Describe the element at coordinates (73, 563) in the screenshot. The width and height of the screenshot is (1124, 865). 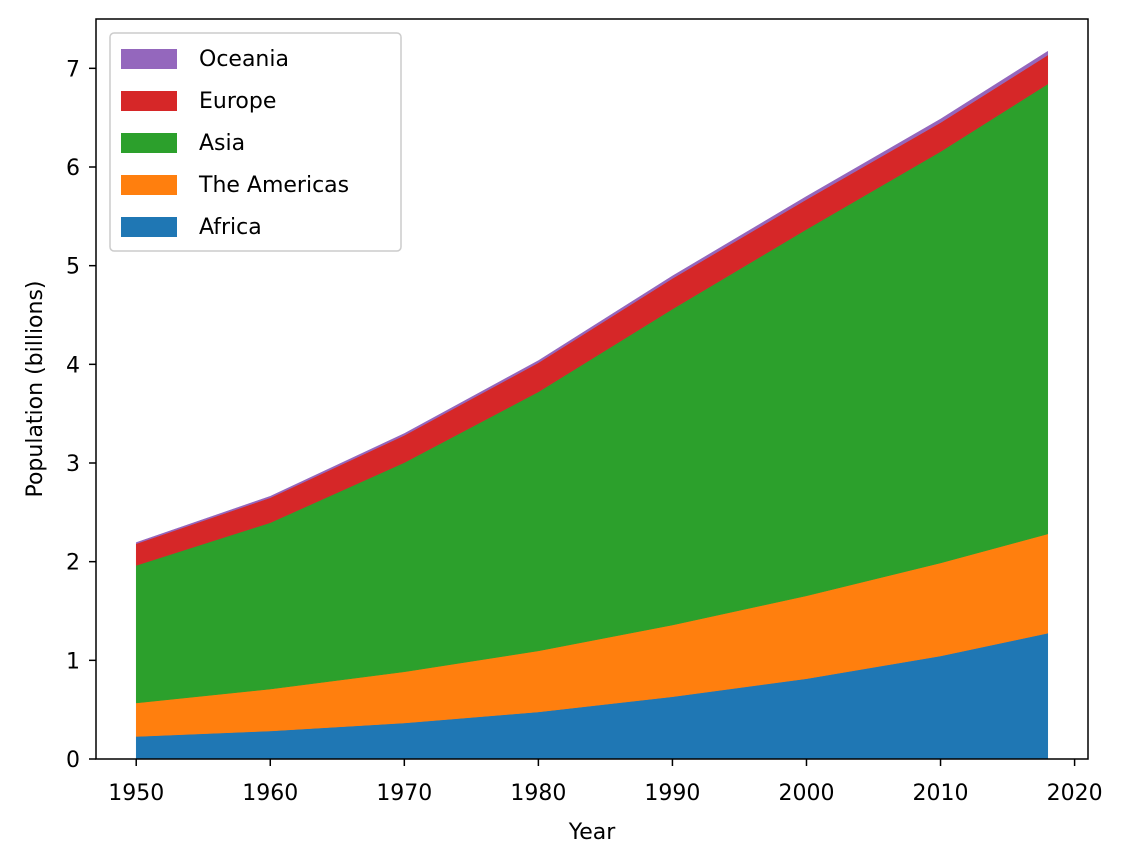
I see `y-tick-label: 2` at that location.